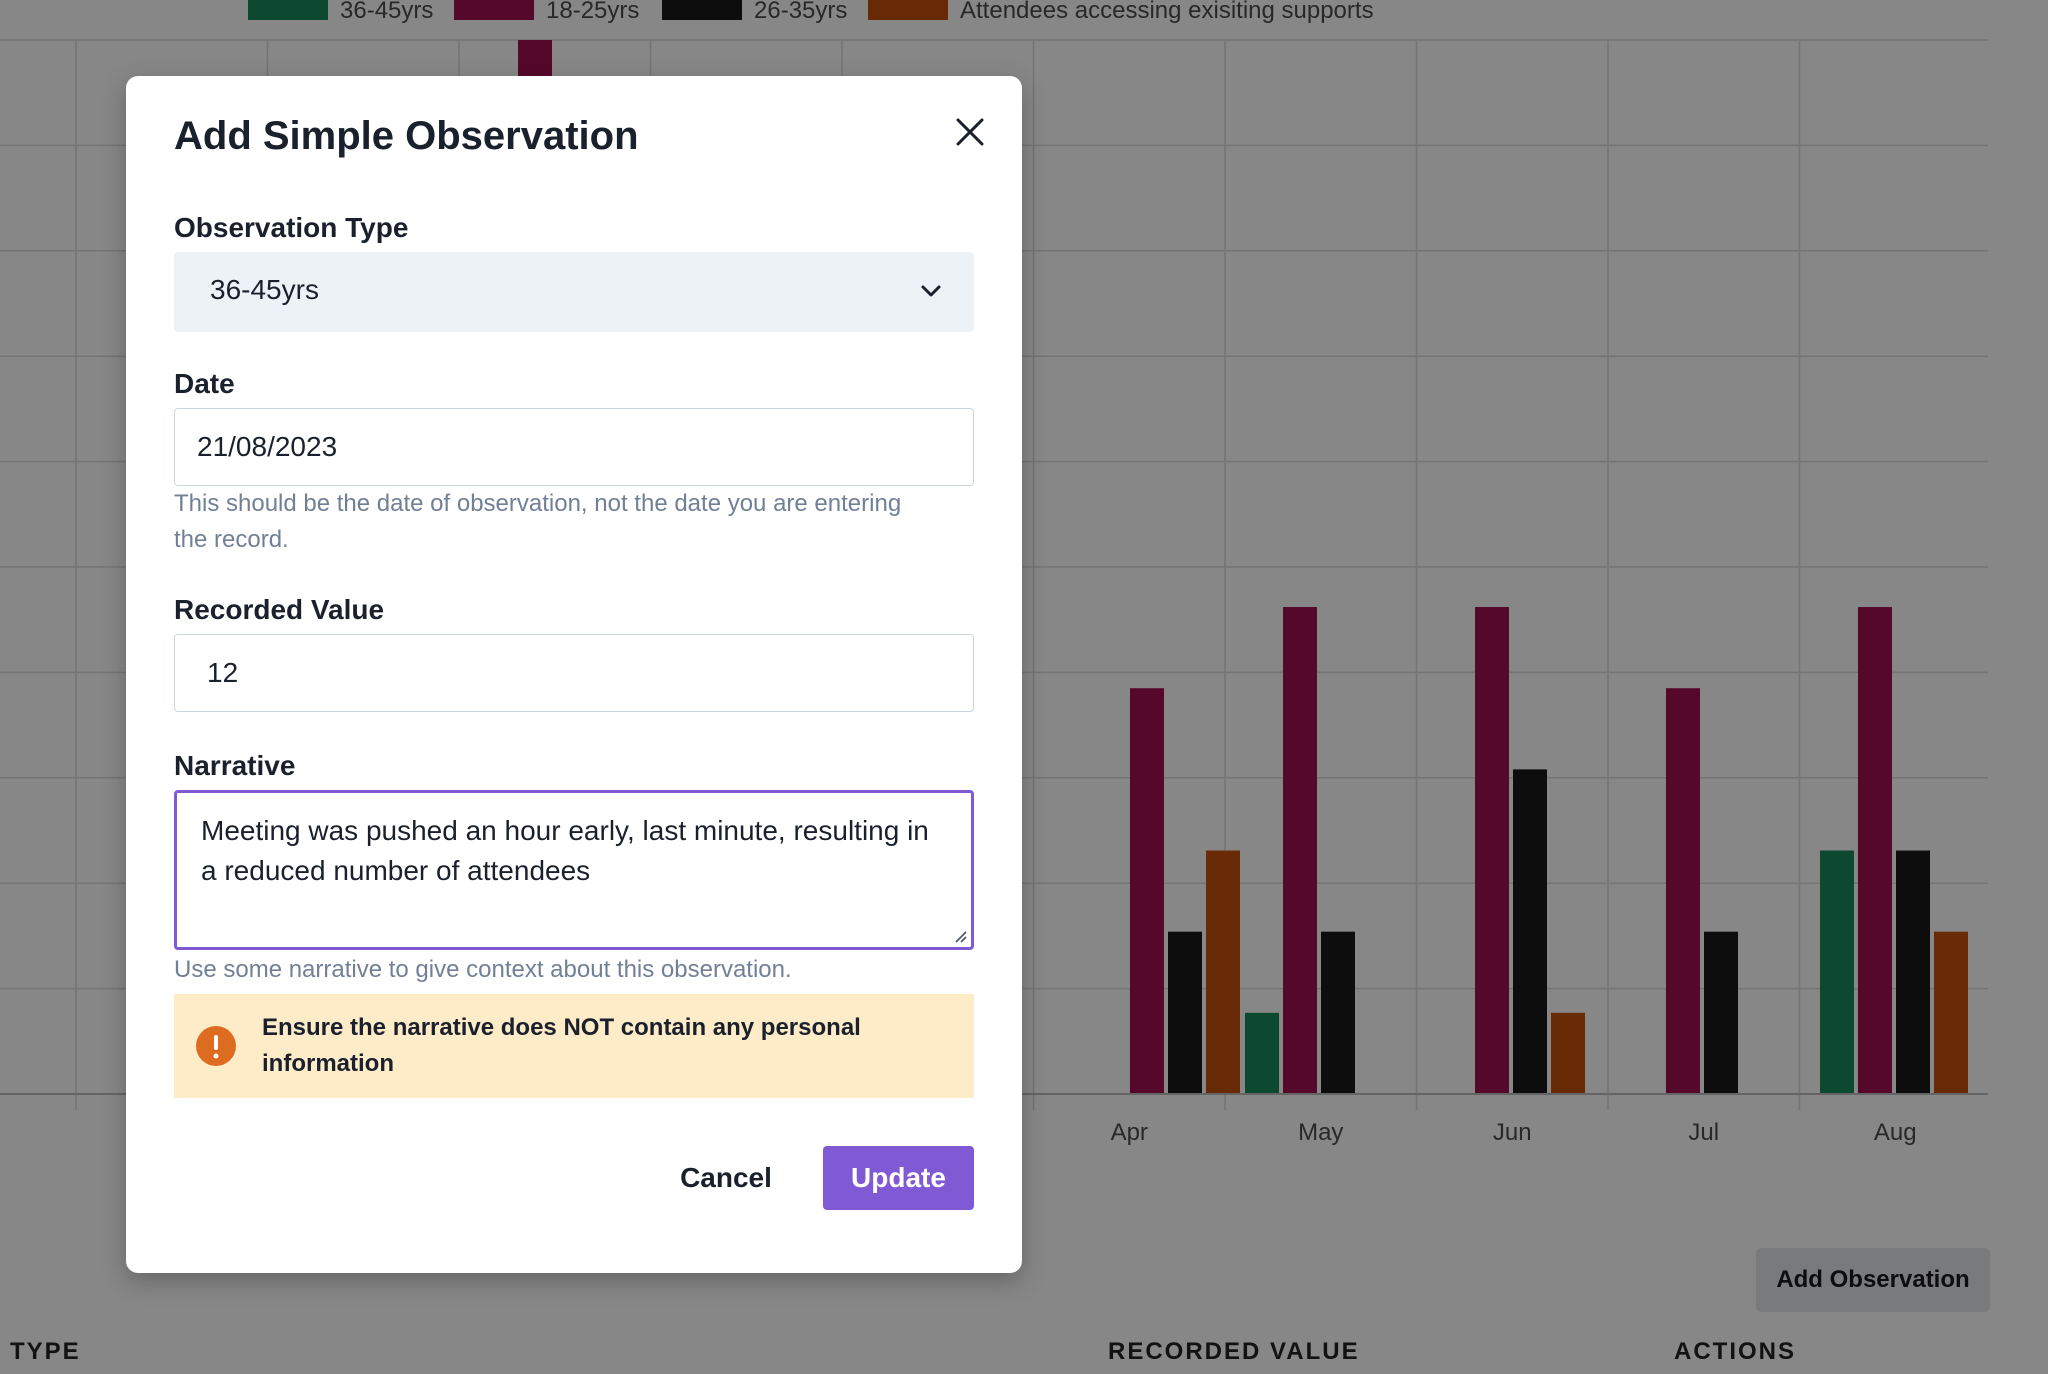  Describe the element at coordinates (291, 227) in the screenshot. I see `observation-type-label: Observation Type` at that location.